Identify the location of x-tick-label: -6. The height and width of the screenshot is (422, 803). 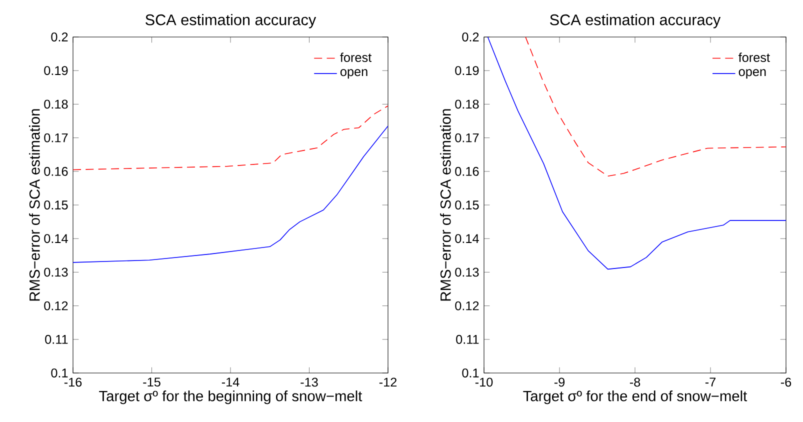
(786, 382).